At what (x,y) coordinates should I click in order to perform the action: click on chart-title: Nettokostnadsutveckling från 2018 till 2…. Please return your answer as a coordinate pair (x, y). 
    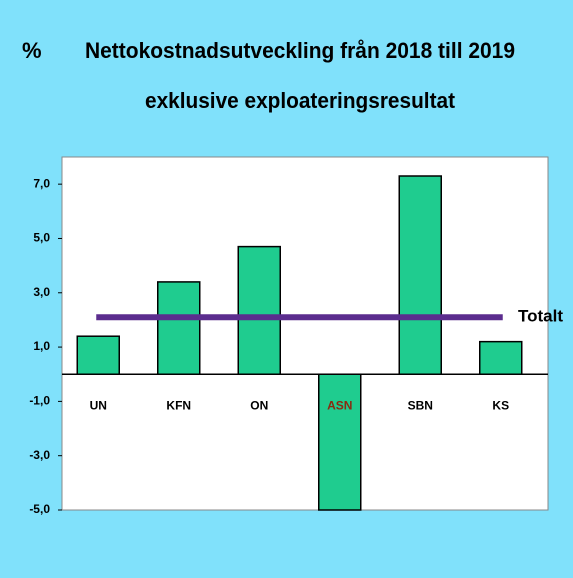
    Looking at the image, I should click on (300, 50).